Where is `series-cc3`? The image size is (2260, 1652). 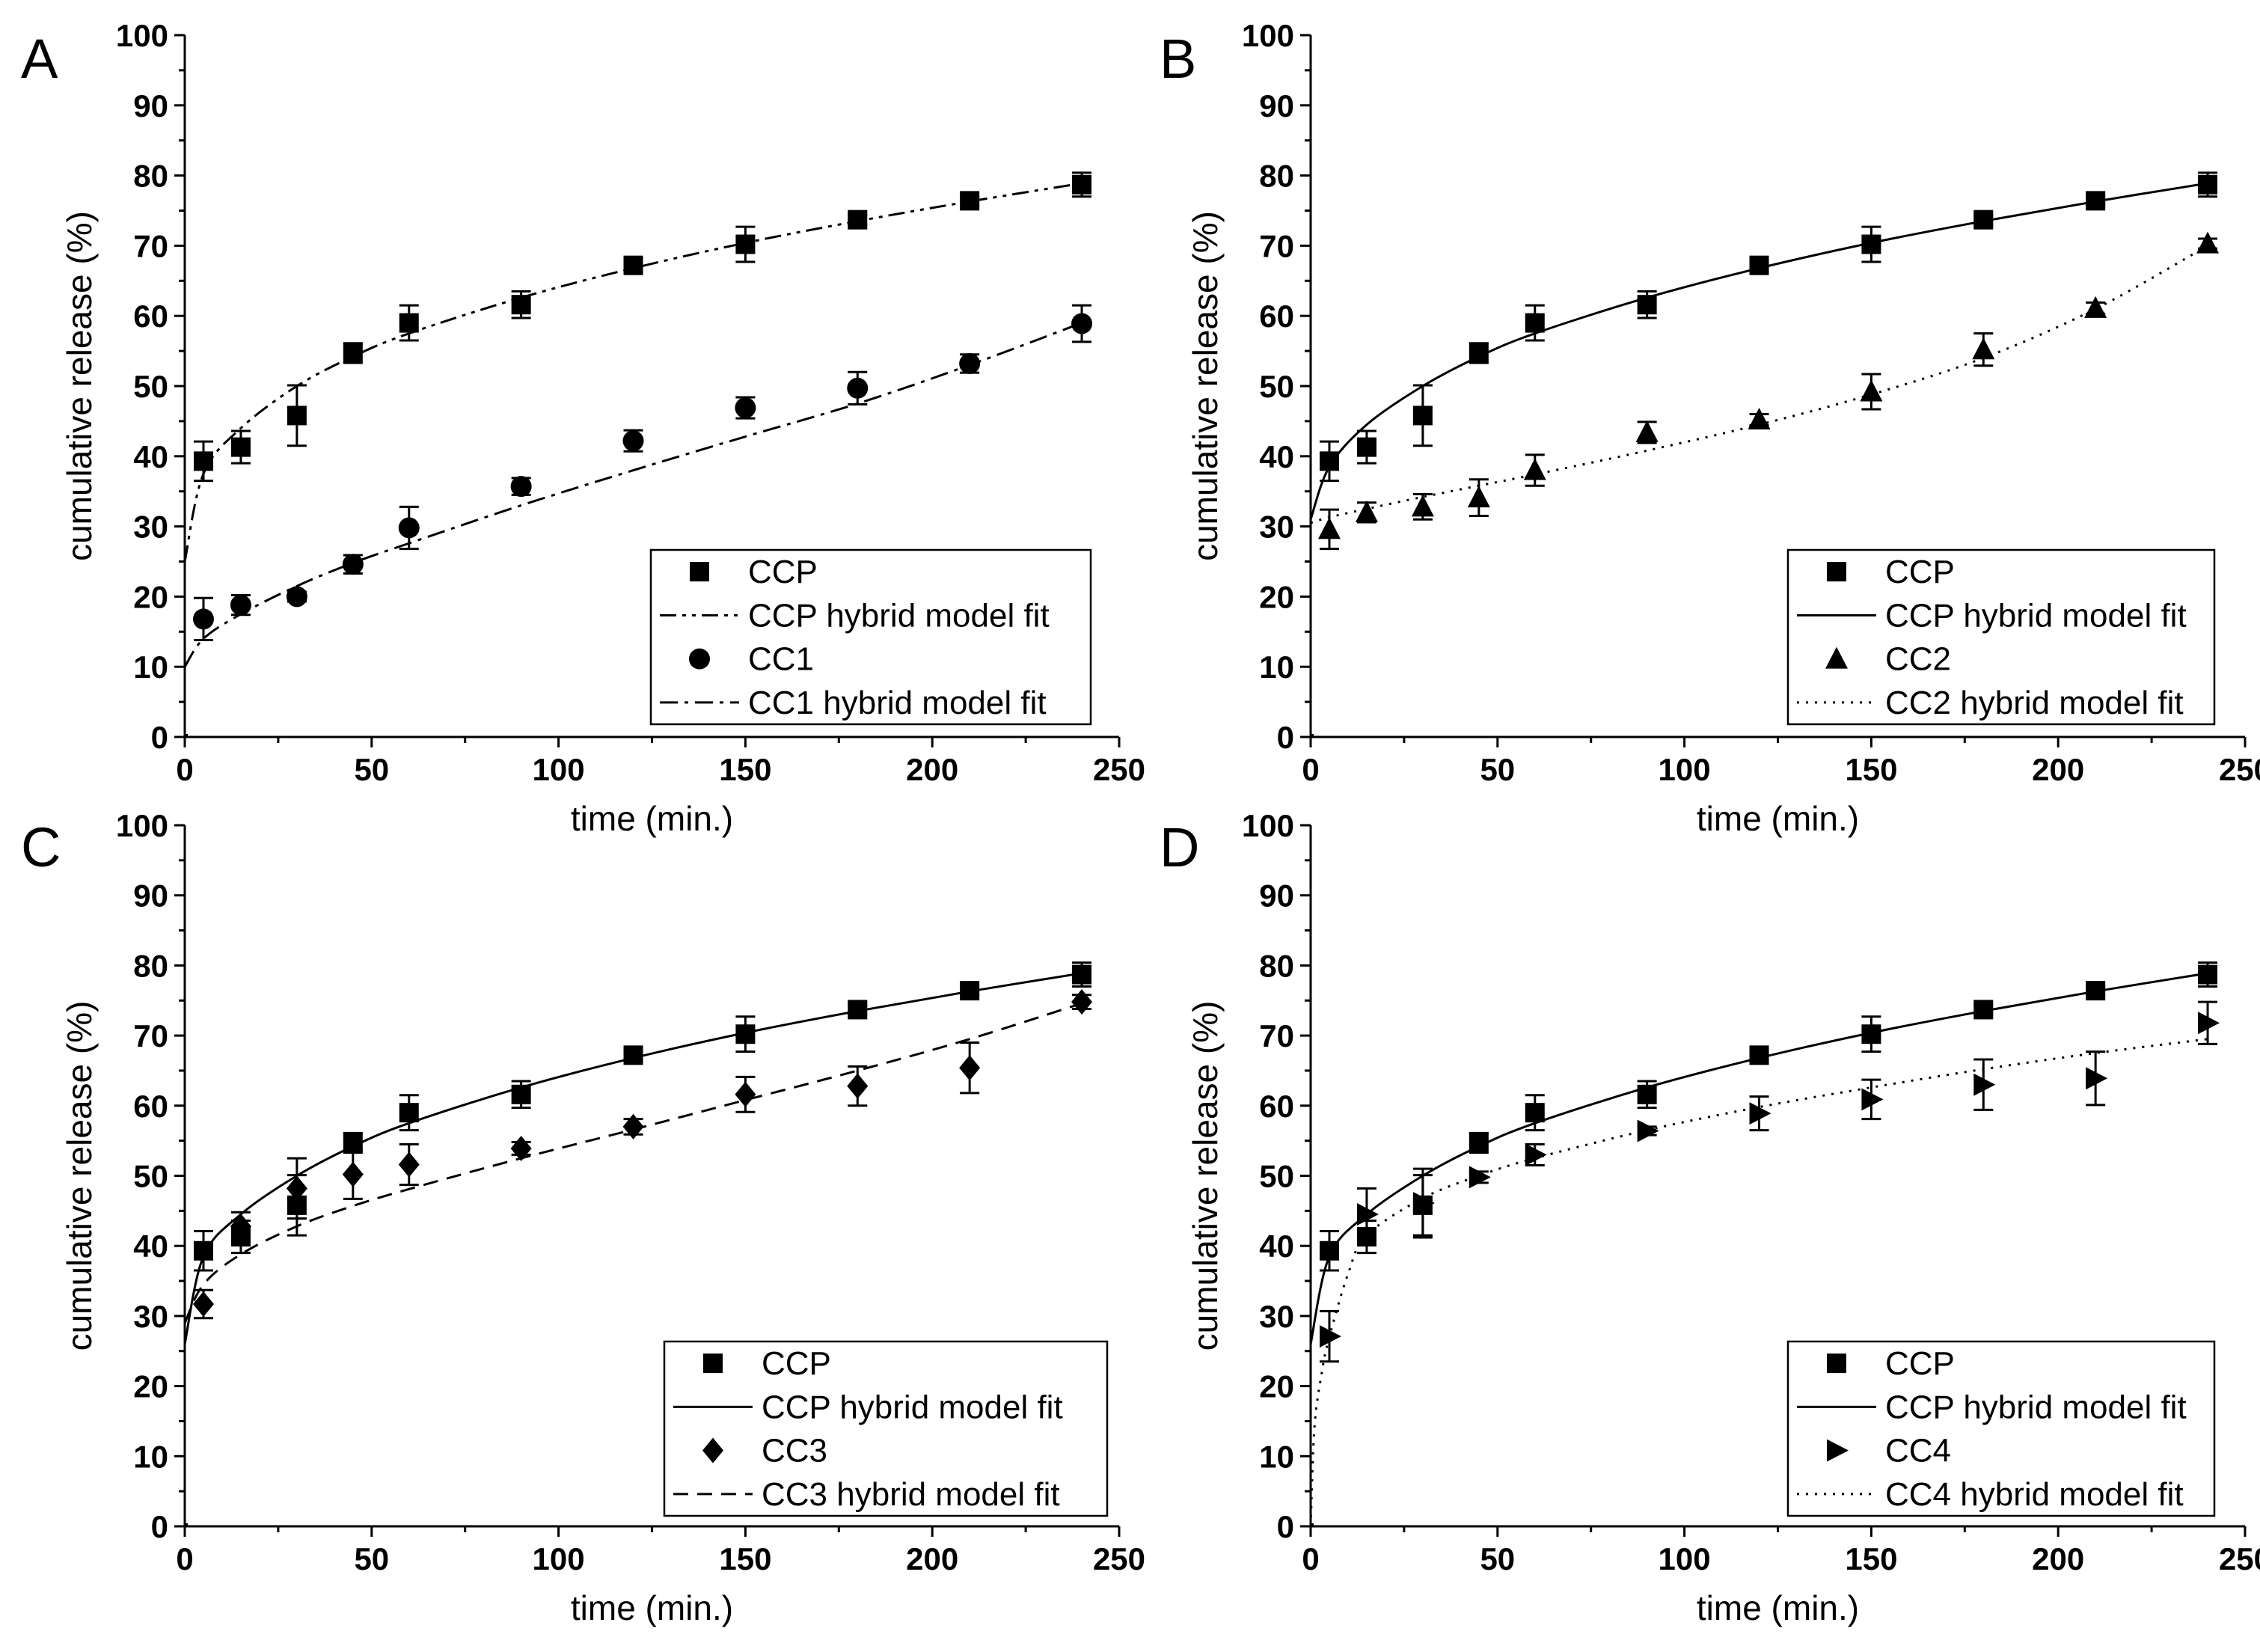 series-cc3 is located at coordinates (639, 1257).